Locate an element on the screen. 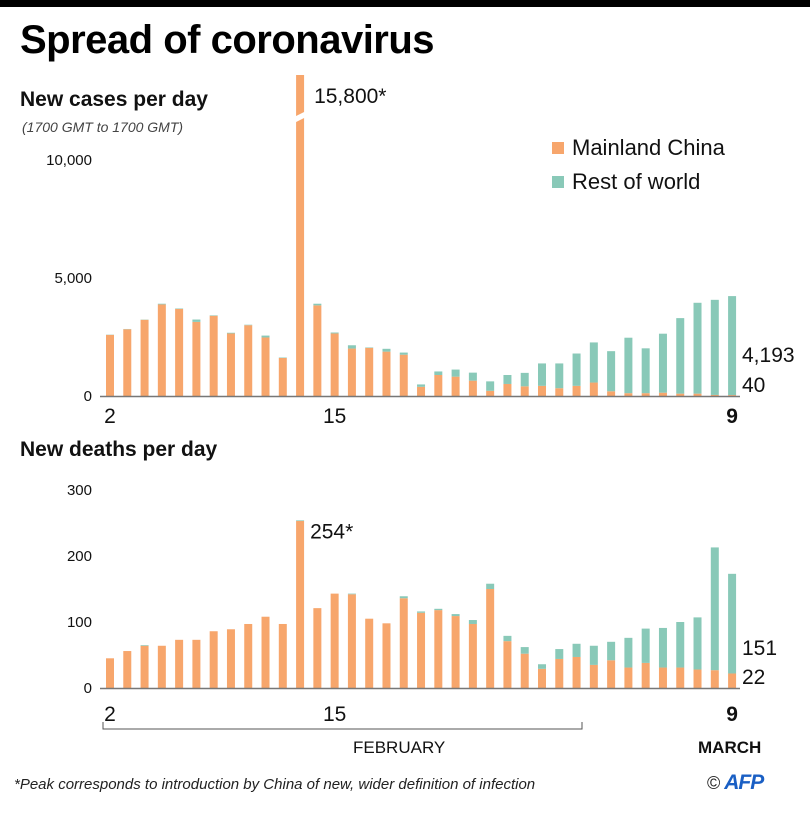 The image size is (810, 813). legend-swatch-mainland-china is located at coordinates (558, 148).